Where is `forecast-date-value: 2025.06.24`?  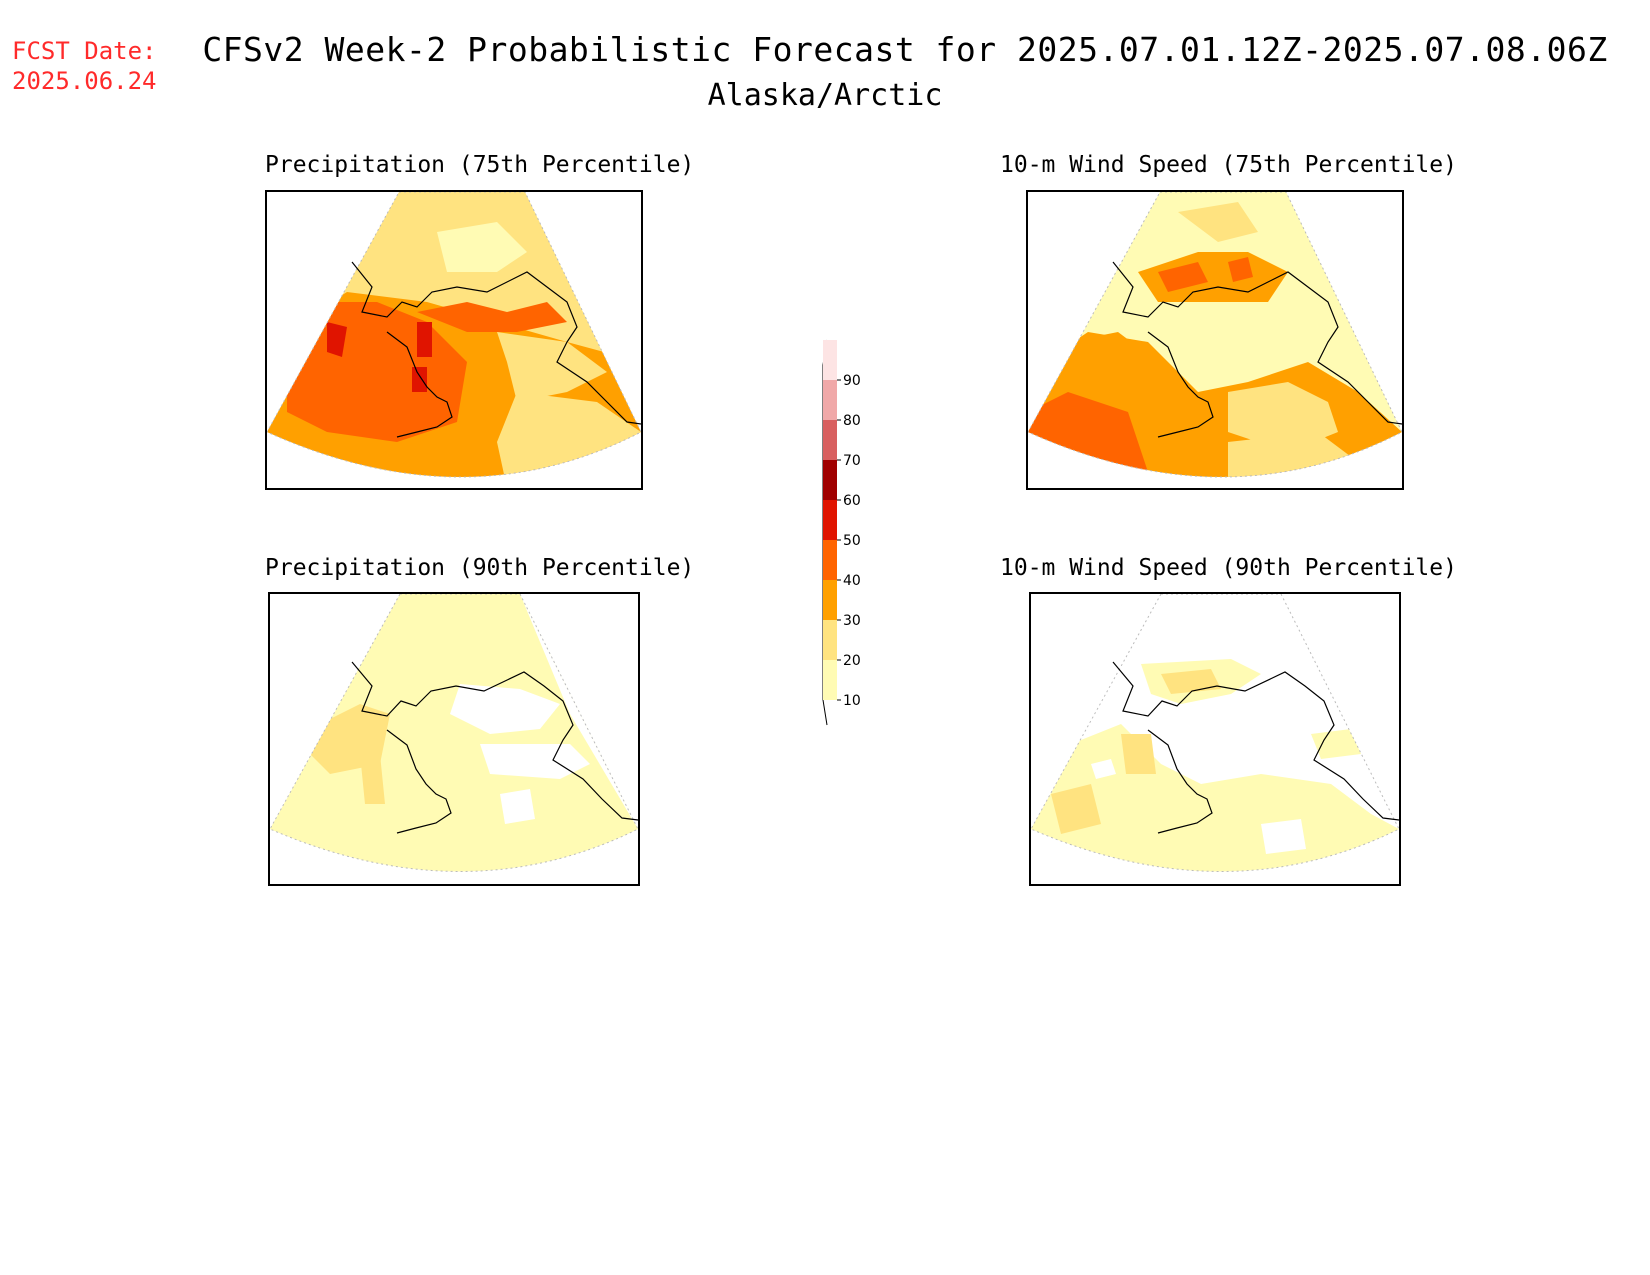 forecast-date-value: 2025.06.24 is located at coordinates (84, 81).